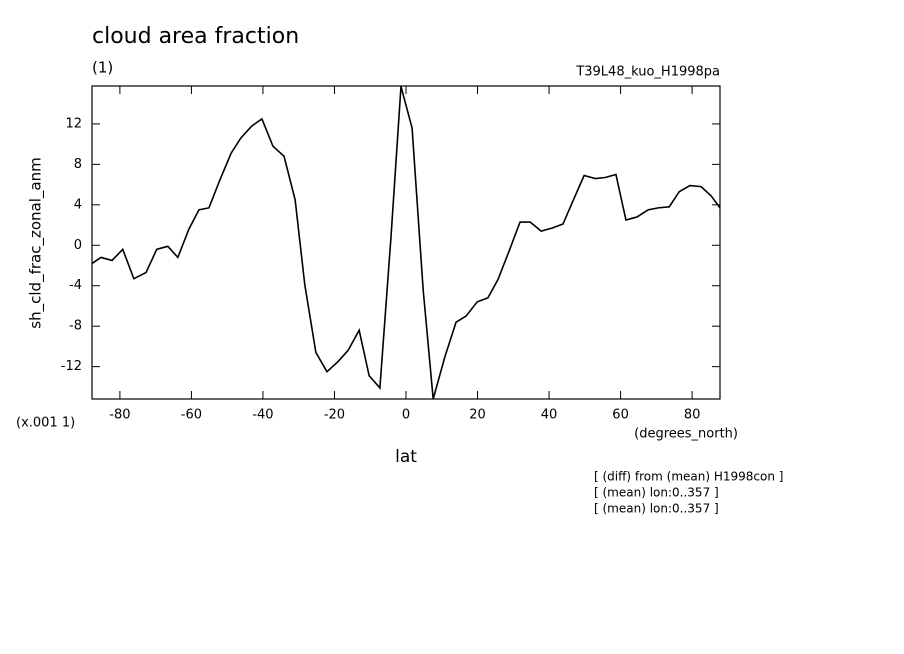 The image size is (904, 654). What do you see at coordinates (334, 415) in the screenshot?
I see `x-tick-label: -20` at bounding box center [334, 415].